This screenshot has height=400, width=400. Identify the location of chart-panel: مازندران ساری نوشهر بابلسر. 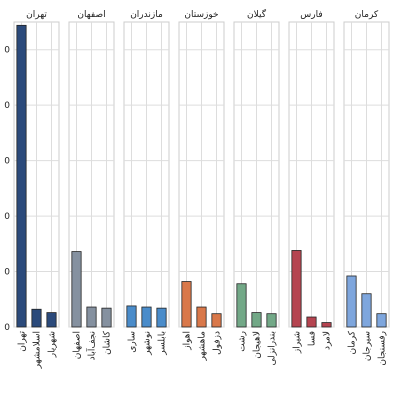
(146, 183).